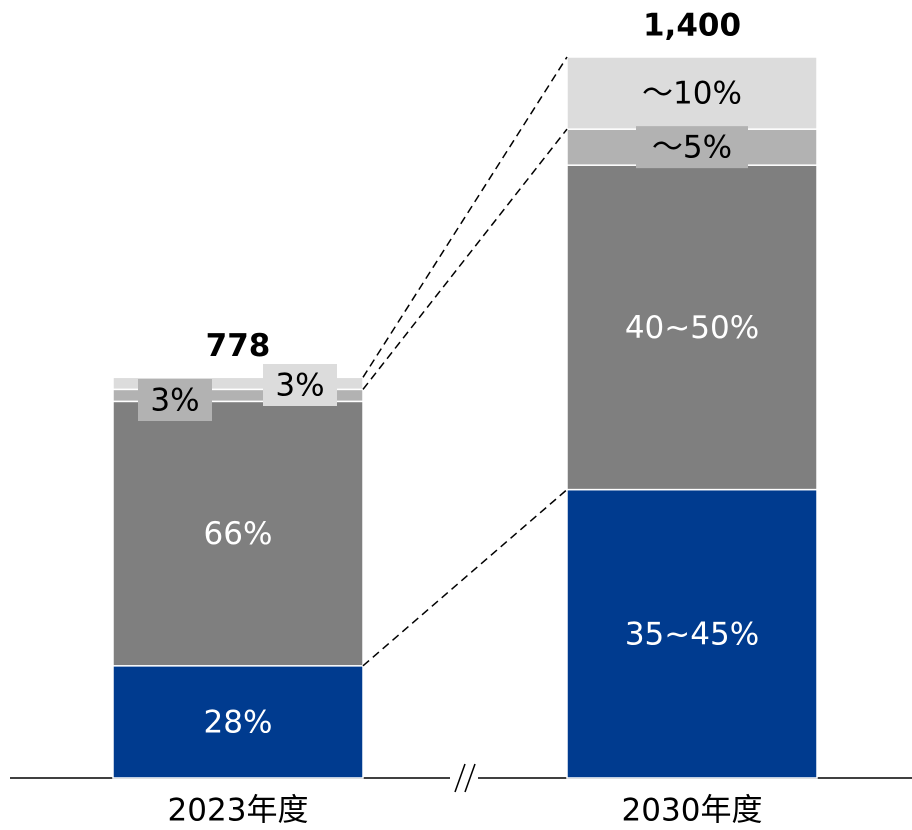 The height and width of the screenshot is (830, 912). What do you see at coordinates (692, 811) in the screenshot?
I see `category-label: 2030年度` at bounding box center [692, 811].